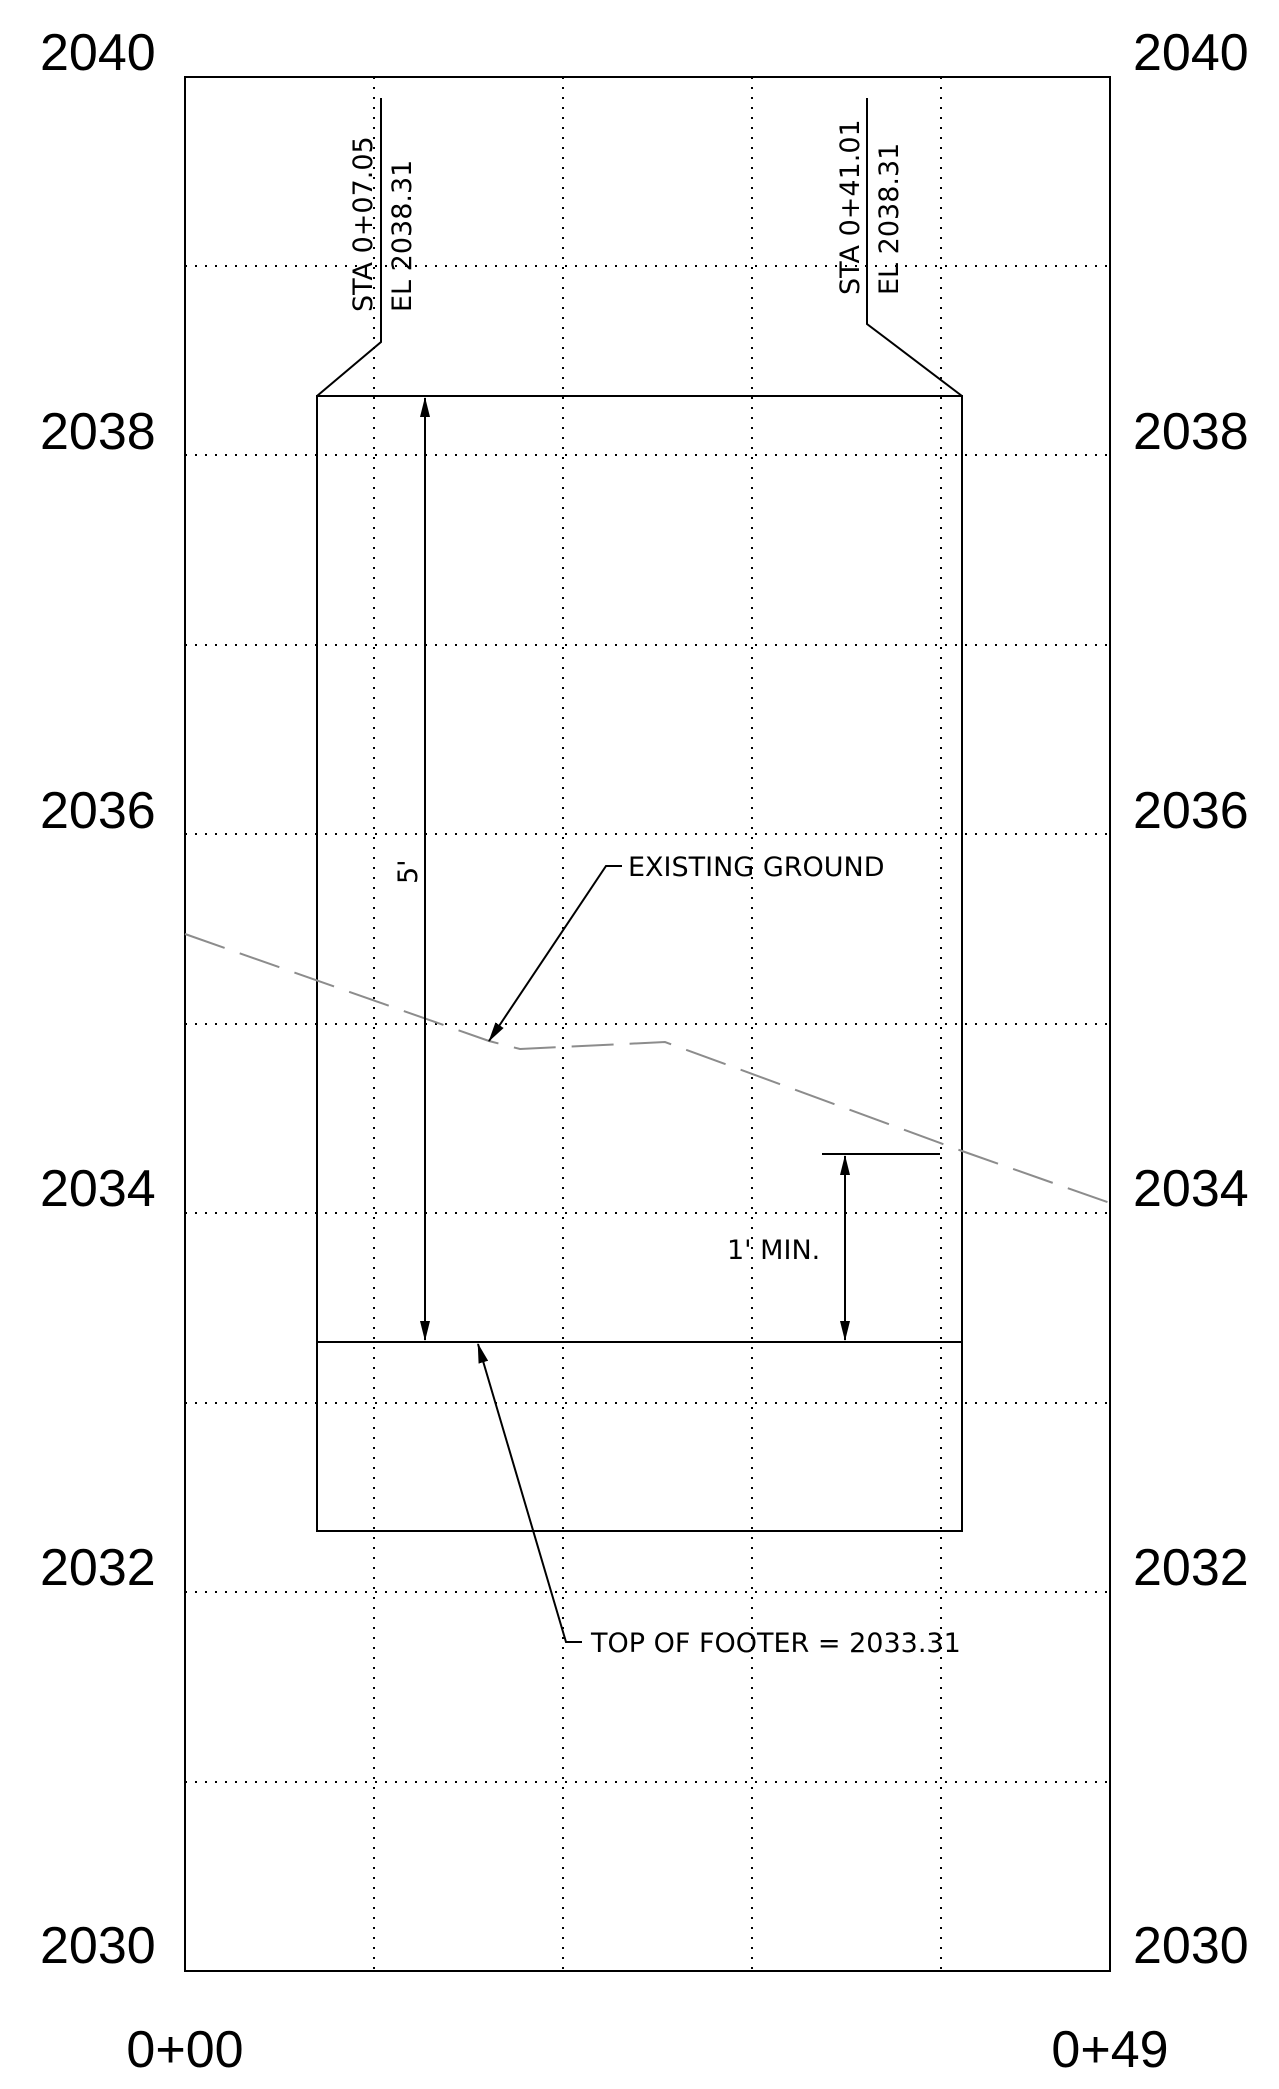  Describe the element at coordinates (1191, 53) in the screenshot. I see `elev-label-right-2040: 2040` at that location.